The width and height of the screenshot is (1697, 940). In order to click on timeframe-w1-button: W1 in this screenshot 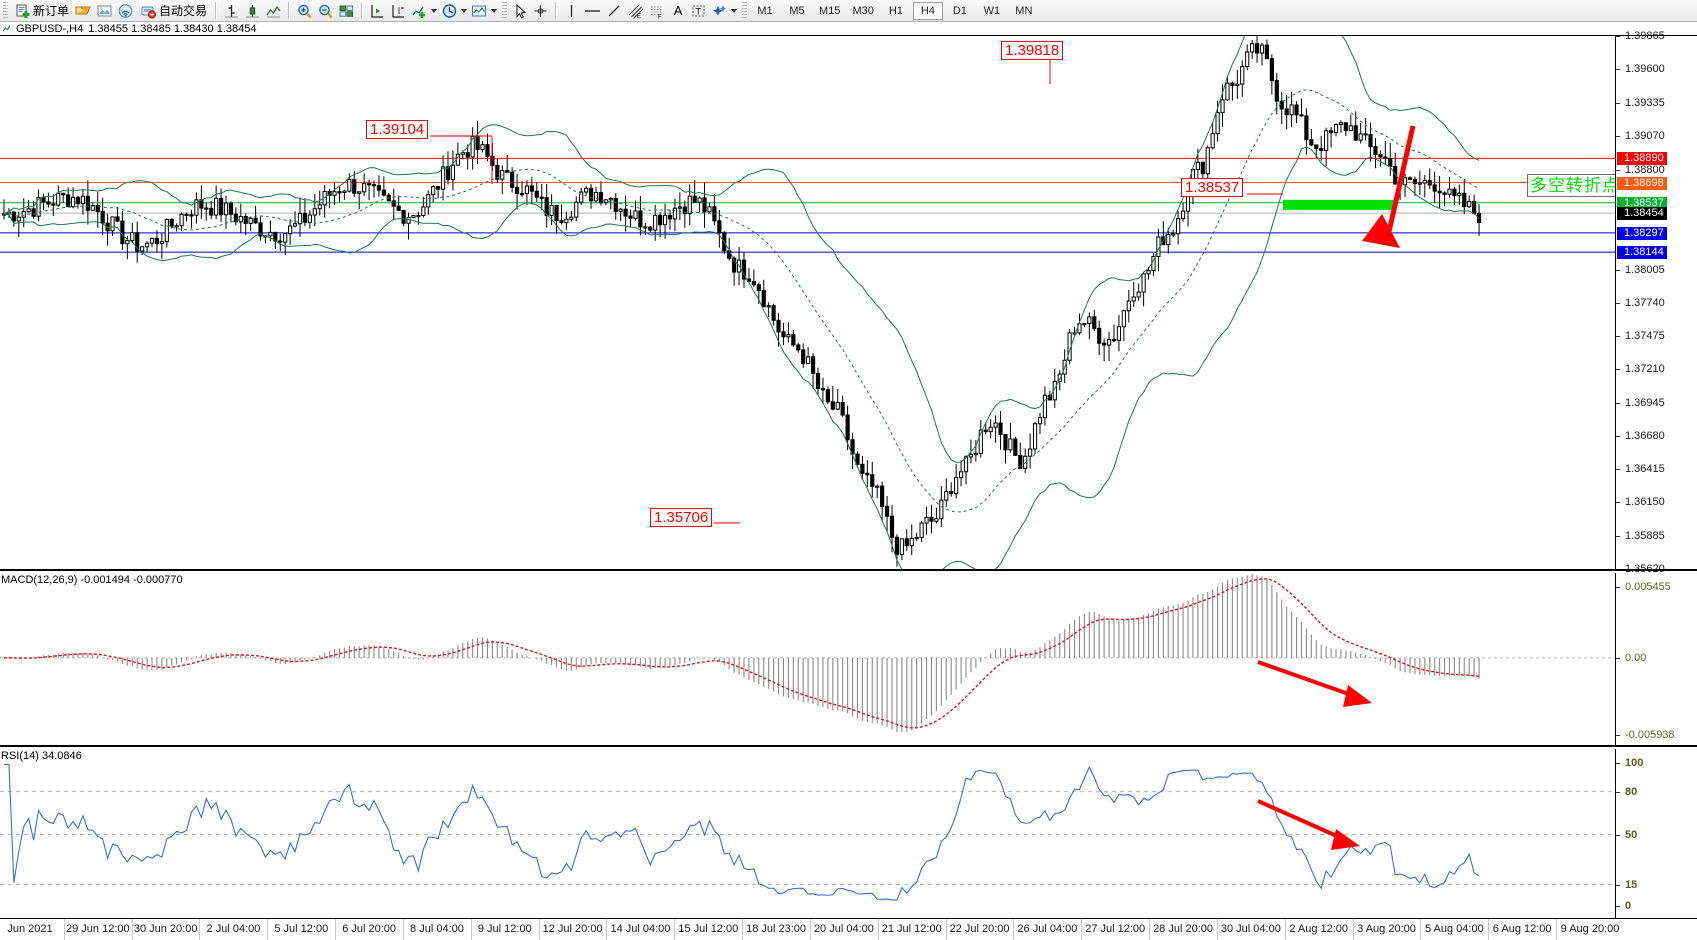, I will do `click(992, 10)`.